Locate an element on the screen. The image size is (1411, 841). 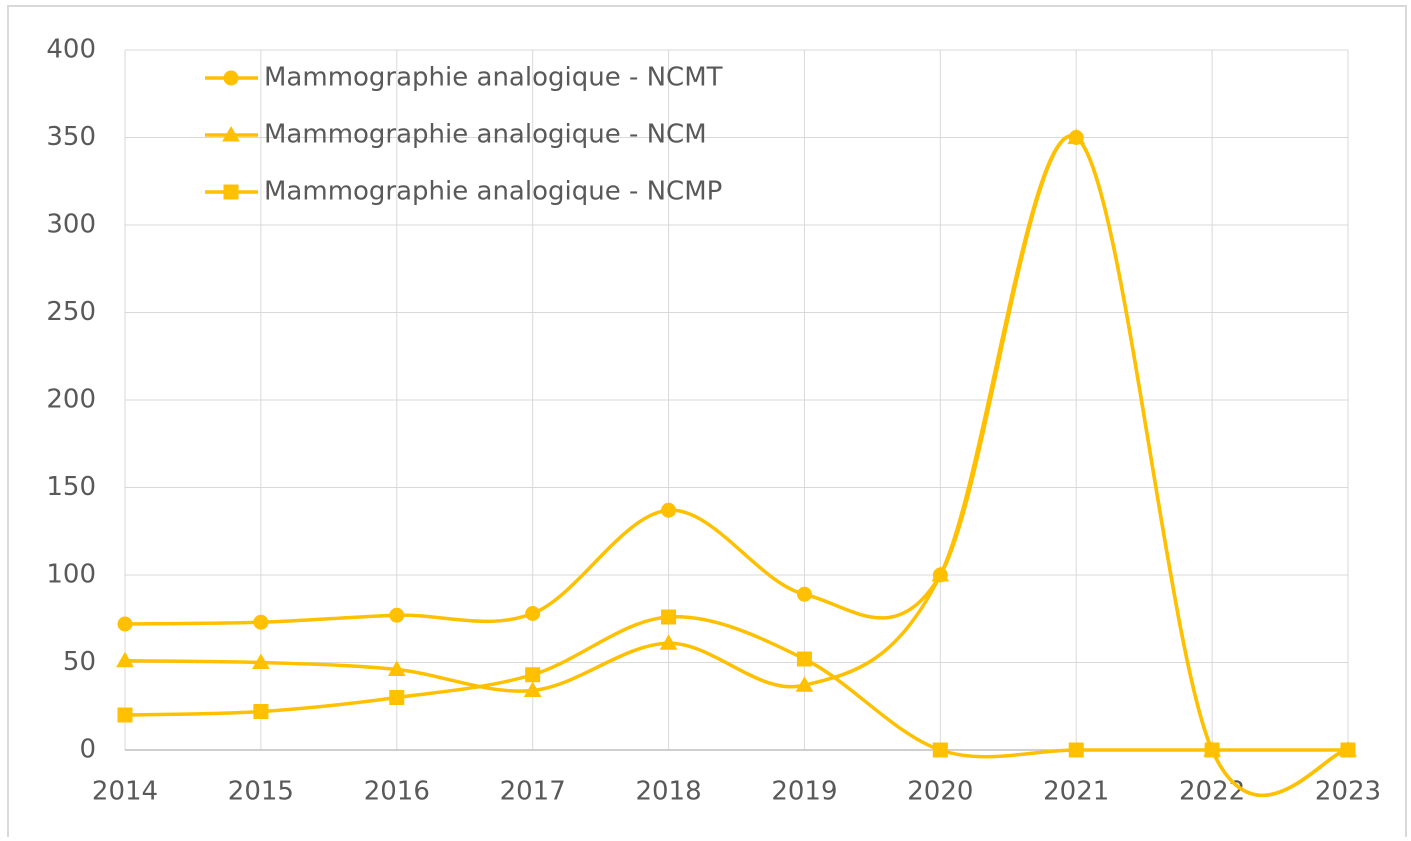
x-tick-label: 2019 is located at coordinates (804, 792).